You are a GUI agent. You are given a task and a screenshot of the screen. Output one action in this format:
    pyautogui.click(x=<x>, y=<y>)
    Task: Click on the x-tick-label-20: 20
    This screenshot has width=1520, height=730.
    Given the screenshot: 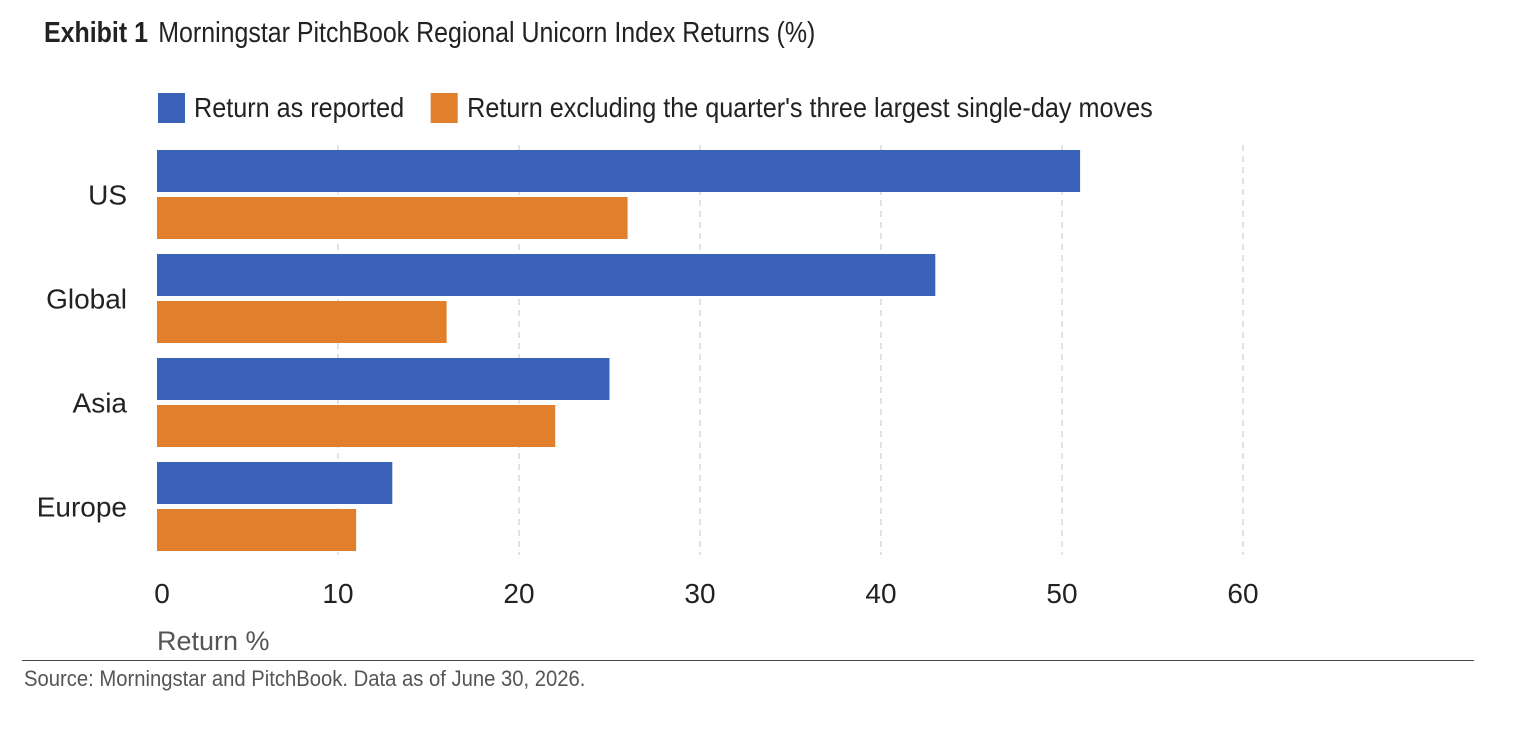 What is the action you would take?
    pyautogui.click(x=518, y=593)
    